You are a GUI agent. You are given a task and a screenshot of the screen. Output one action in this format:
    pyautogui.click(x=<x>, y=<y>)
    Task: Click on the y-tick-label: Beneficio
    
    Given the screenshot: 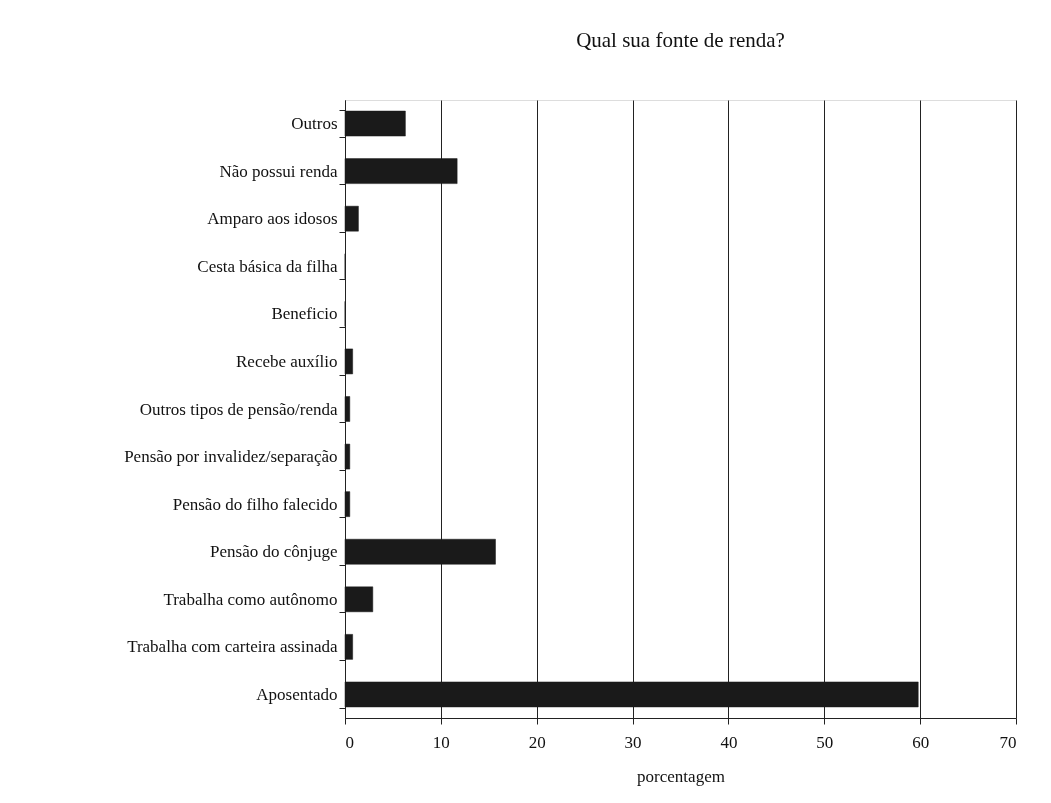 What is the action you would take?
    pyautogui.click(x=304, y=314)
    